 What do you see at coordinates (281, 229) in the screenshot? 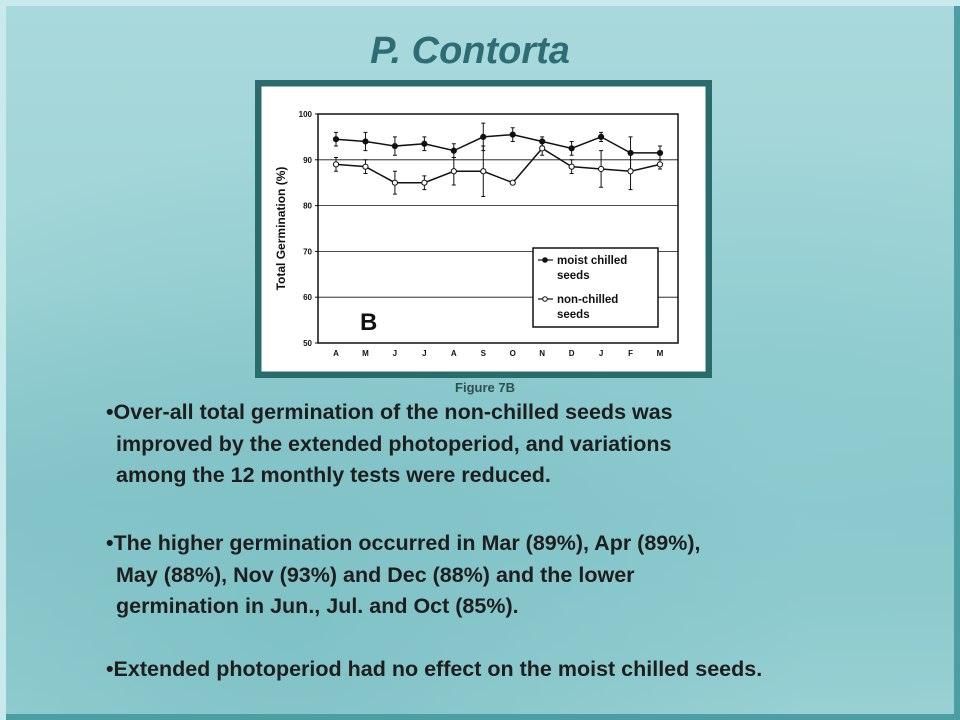
I see `y-axis-label: Total Germination (%)` at bounding box center [281, 229].